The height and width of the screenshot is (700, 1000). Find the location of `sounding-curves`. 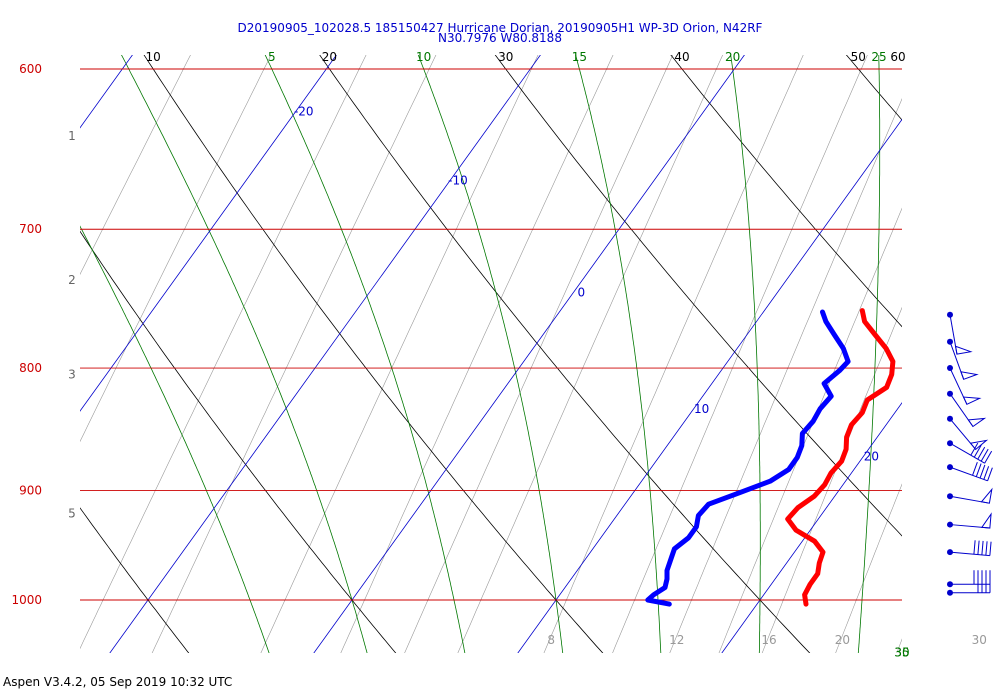

sounding-curves is located at coordinates (770, 457).